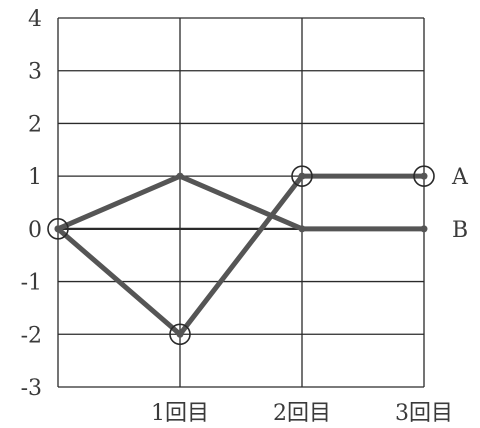 The image size is (480, 428). Describe the element at coordinates (35, 230) in the screenshot. I see `y-tick-label: 0` at that location.